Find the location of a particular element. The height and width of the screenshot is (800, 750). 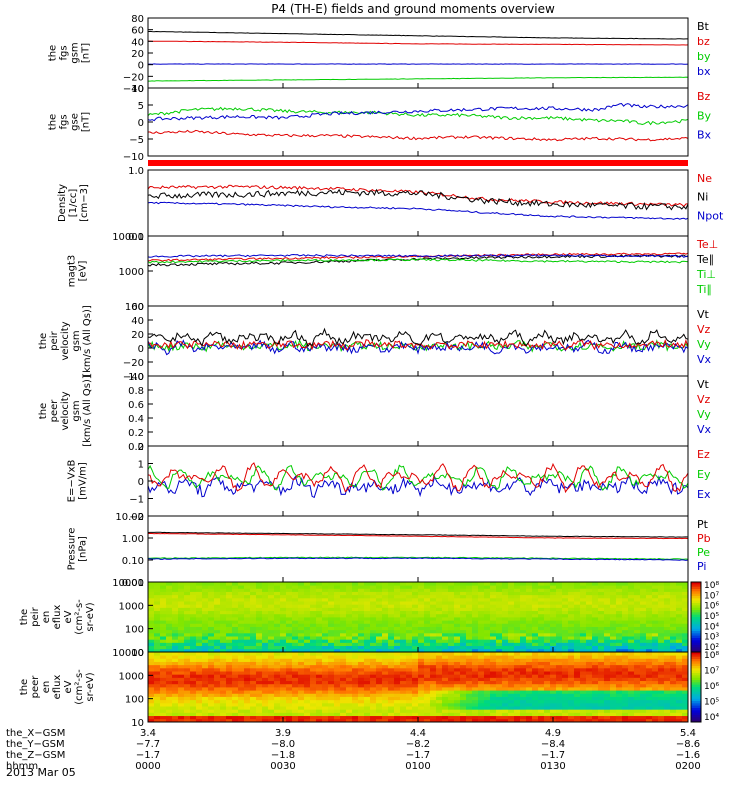

y-tick-label: 0 is located at coordinates (141, 66).